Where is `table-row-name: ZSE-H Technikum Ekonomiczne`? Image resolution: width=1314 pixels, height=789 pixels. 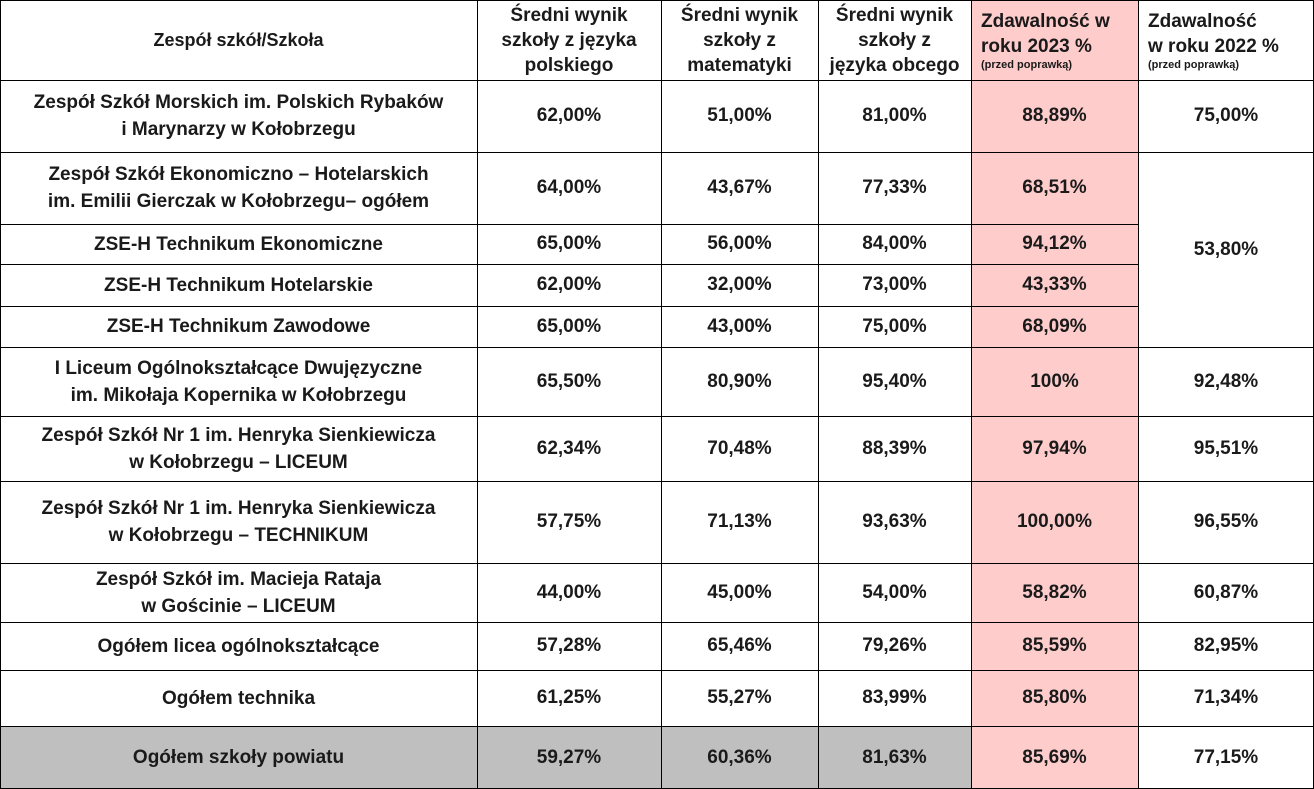
table-row-name: ZSE-H Technikum Ekonomiczne is located at coordinates (238, 244).